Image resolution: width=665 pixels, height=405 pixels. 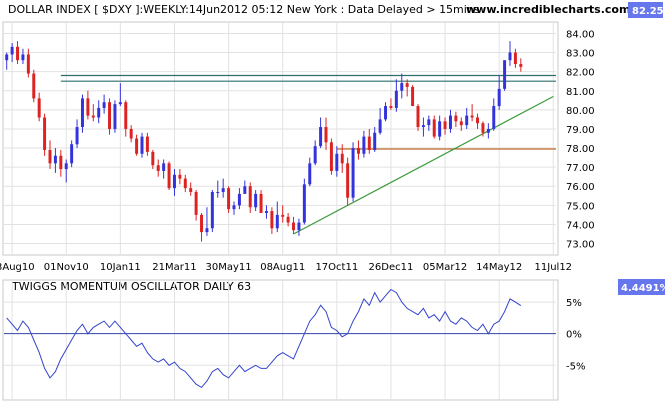 I want to click on price-tick-label: 79.00, so click(x=580, y=130).